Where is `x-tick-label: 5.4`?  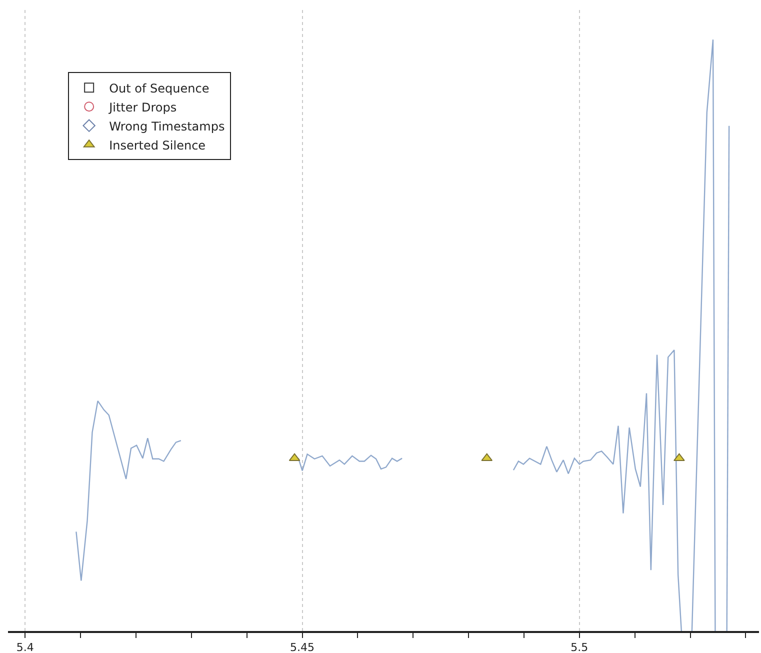 x-tick-label: 5.4 is located at coordinates (25, 646).